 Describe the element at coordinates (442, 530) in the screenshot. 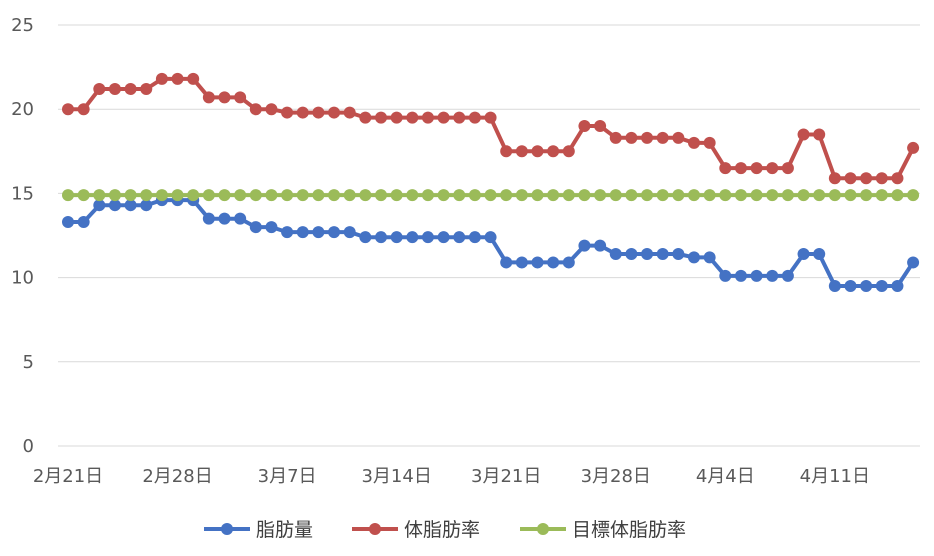

I see `legend-label: 体脂肪率` at that location.